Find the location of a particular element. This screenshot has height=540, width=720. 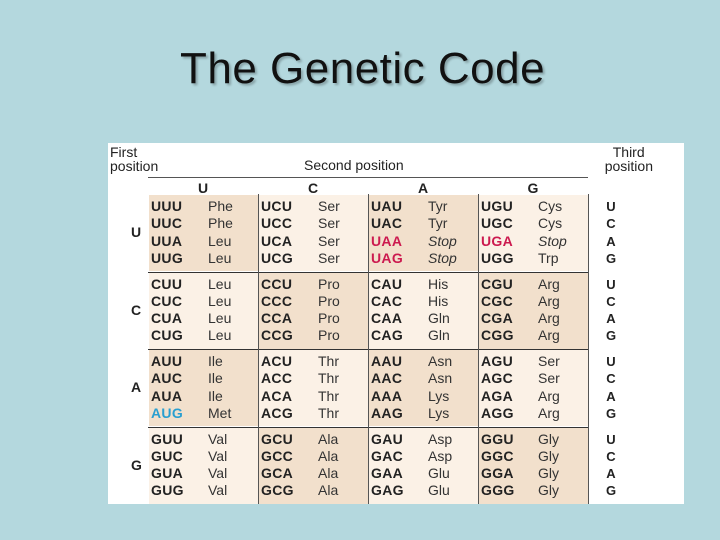

codon-row: CAC His is located at coordinates (423, 301).